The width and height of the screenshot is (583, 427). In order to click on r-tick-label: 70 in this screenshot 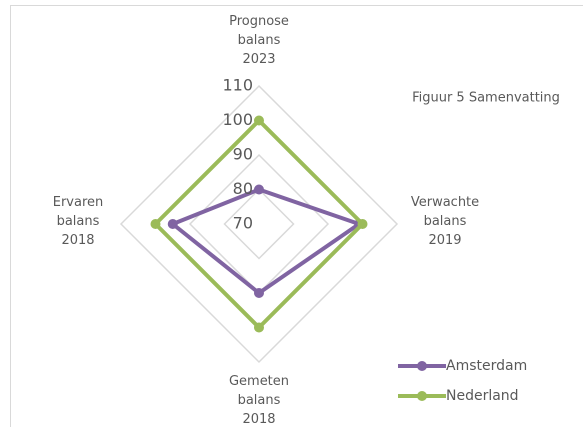, I will do `click(243, 223)`.